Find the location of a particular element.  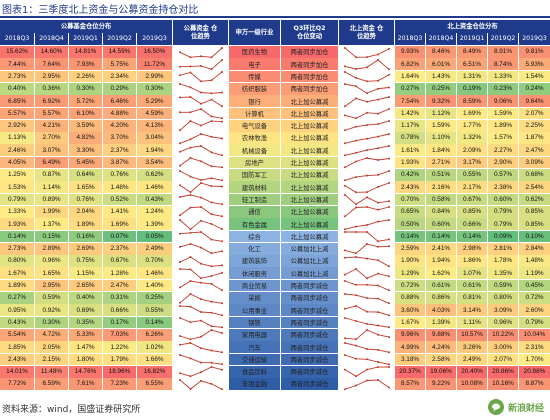

north-fund-cell: 2.17% is located at coordinates (472, 187).